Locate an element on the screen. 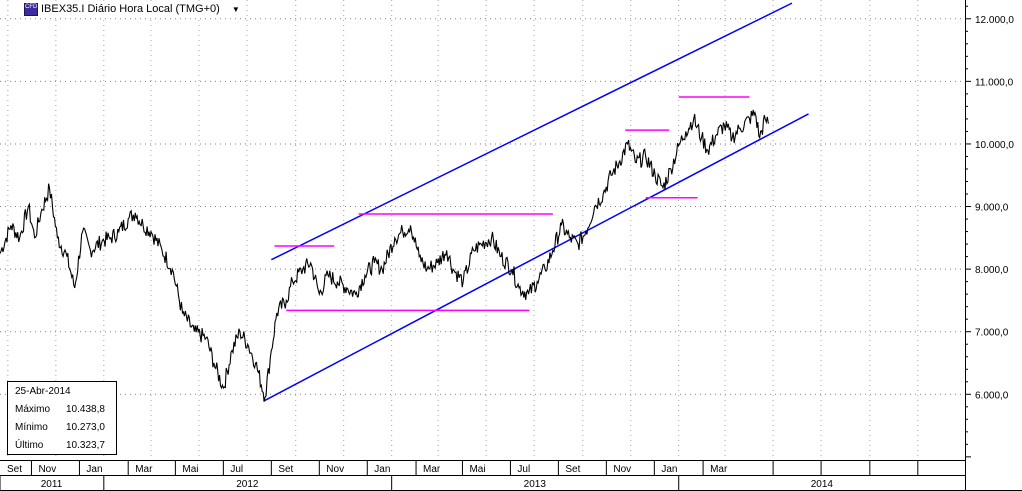  year-tick-label: 2012 is located at coordinates (247, 484).